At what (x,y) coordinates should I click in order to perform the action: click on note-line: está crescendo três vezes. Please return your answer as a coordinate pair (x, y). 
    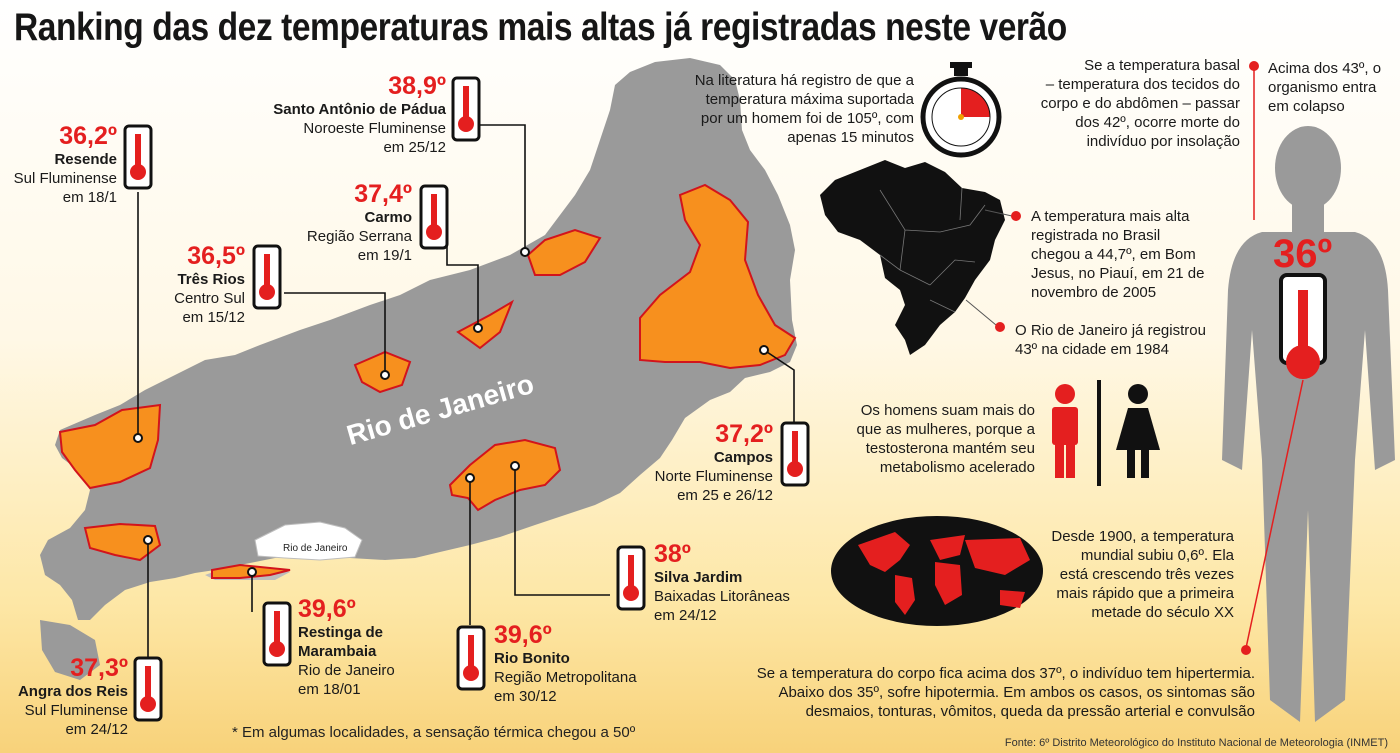
    Looking at the image, I should click on (1146, 574).